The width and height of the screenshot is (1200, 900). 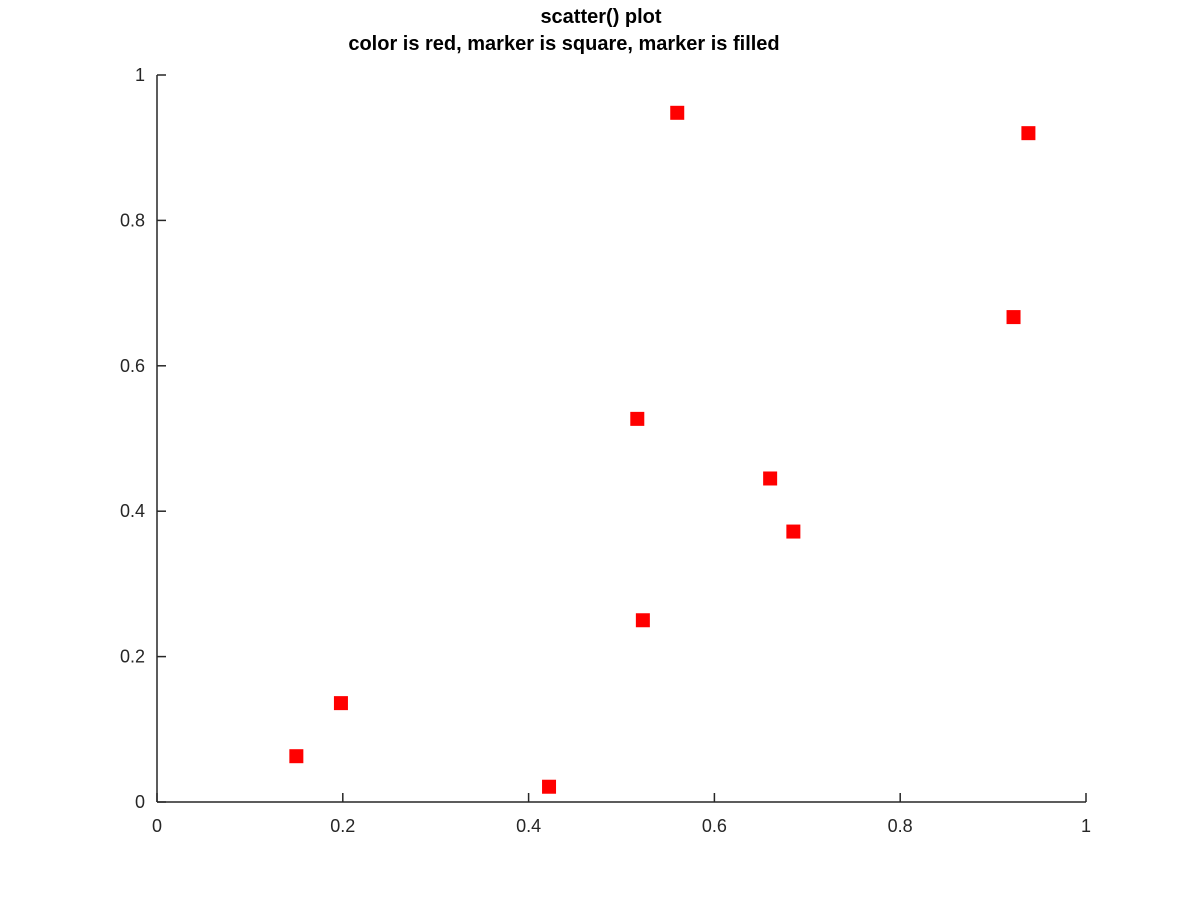 What do you see at coordinates (342, 826) in the screenshot?
I see `x-tick-label: 0.2` at bounding box center [342, 826].